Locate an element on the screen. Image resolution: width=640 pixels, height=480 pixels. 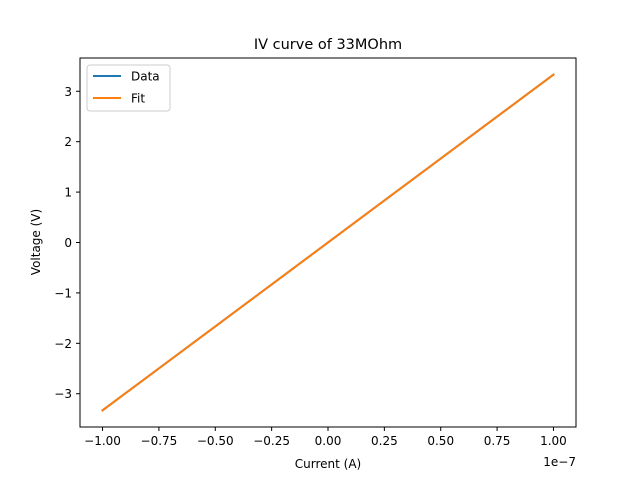
x-axis-ticks: −1.00 −0.75 −0.50 −0.25 0.00 0.25 0.50 0.75 1.00 is located at coordinates (325, 437).